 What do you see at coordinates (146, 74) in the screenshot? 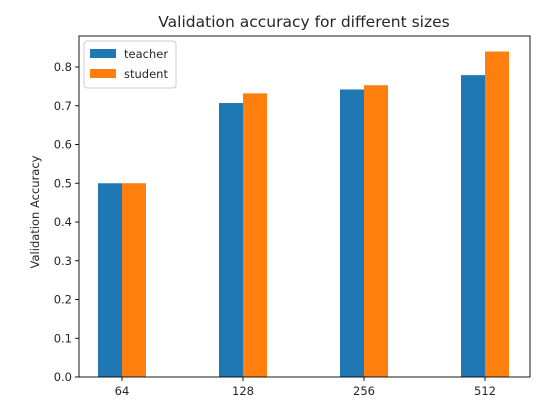
I see `legend-label-student: student` at bounding box center [146, 74].